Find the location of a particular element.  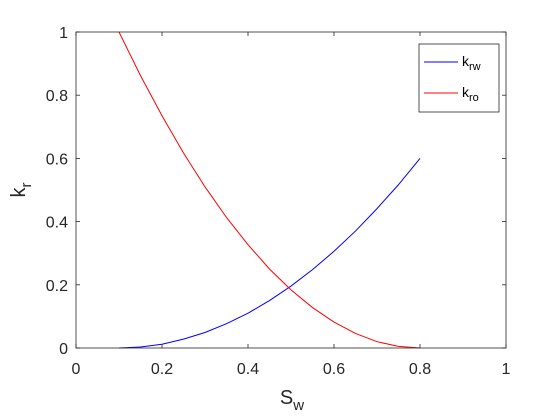

y-tick-label: 0.2 is located at coordinates (57, 286).